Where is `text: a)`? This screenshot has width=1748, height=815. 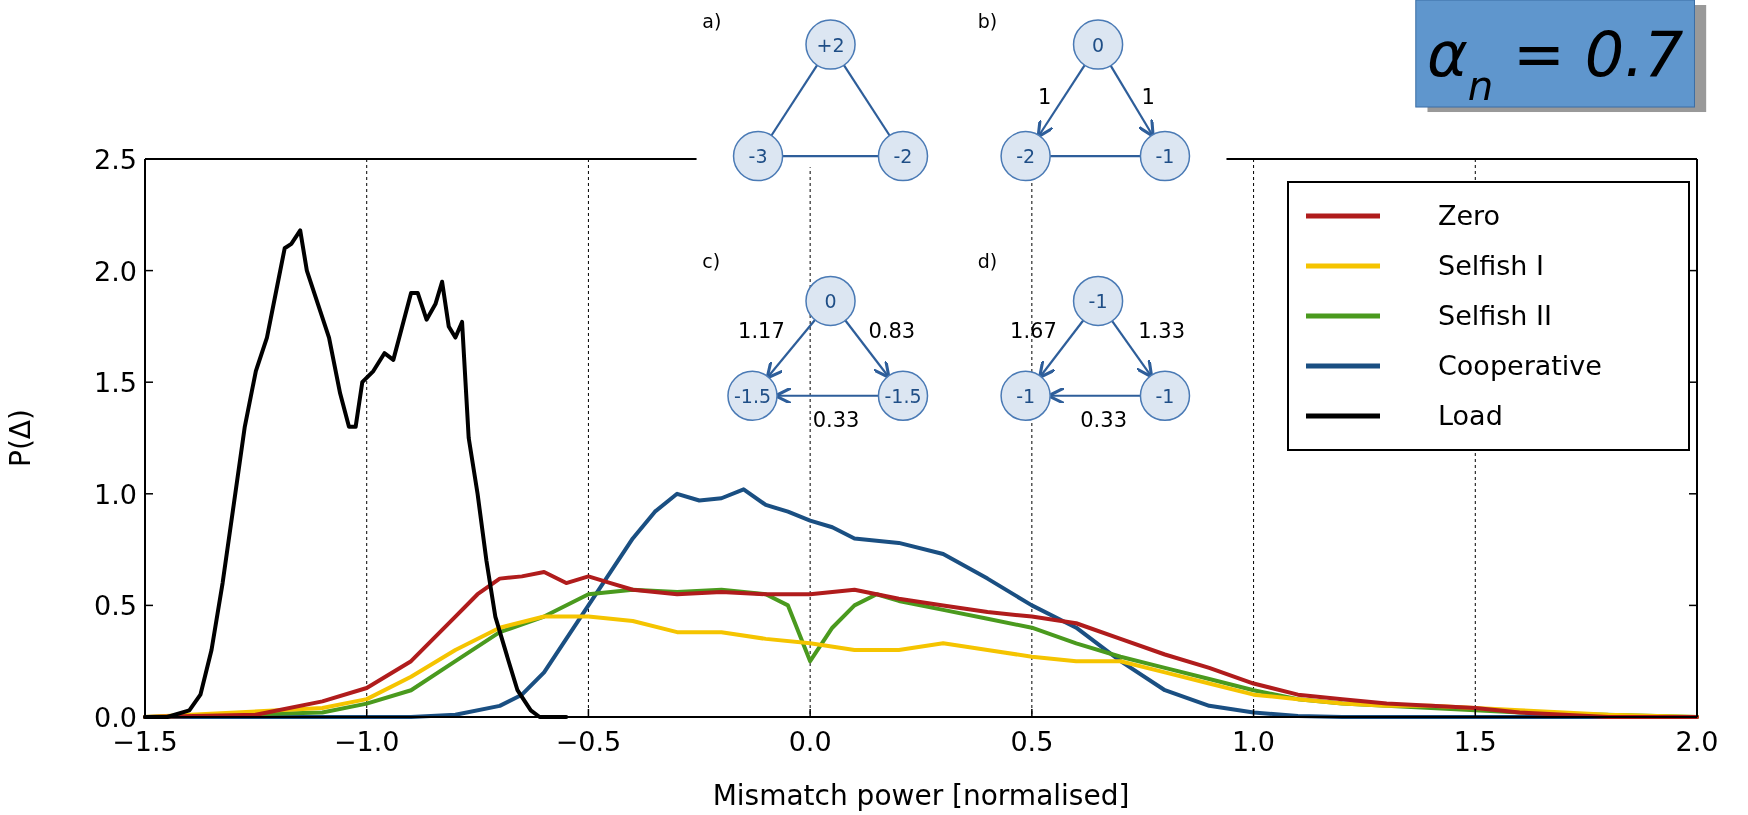 text: a) is located at coordinates (712, 20).